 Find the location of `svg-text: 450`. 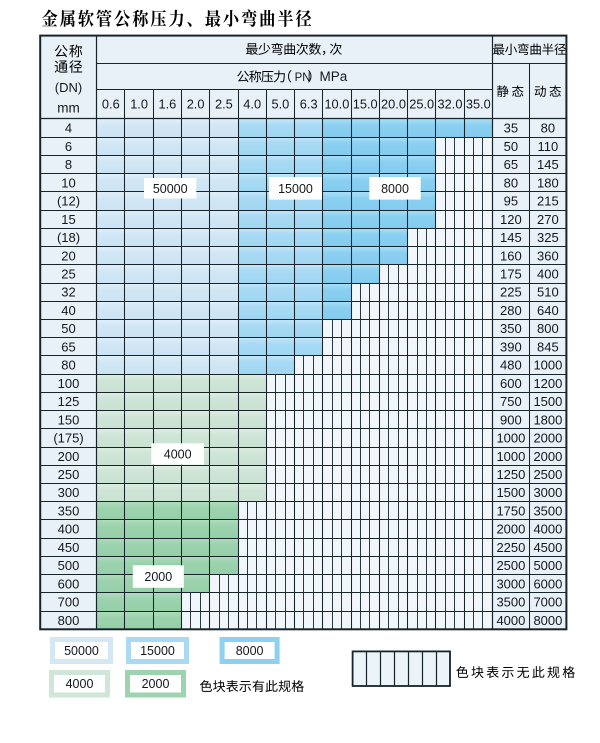

svg-text: 450 is located at coordinates (69, 547).